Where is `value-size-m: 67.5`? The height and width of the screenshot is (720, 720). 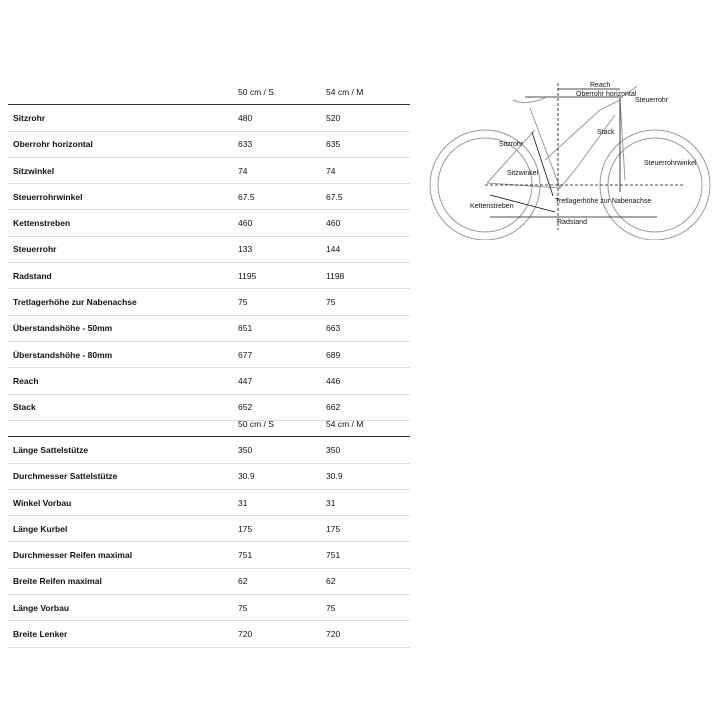 value-size-m: 67.5 is located at coordinates (334, 196).